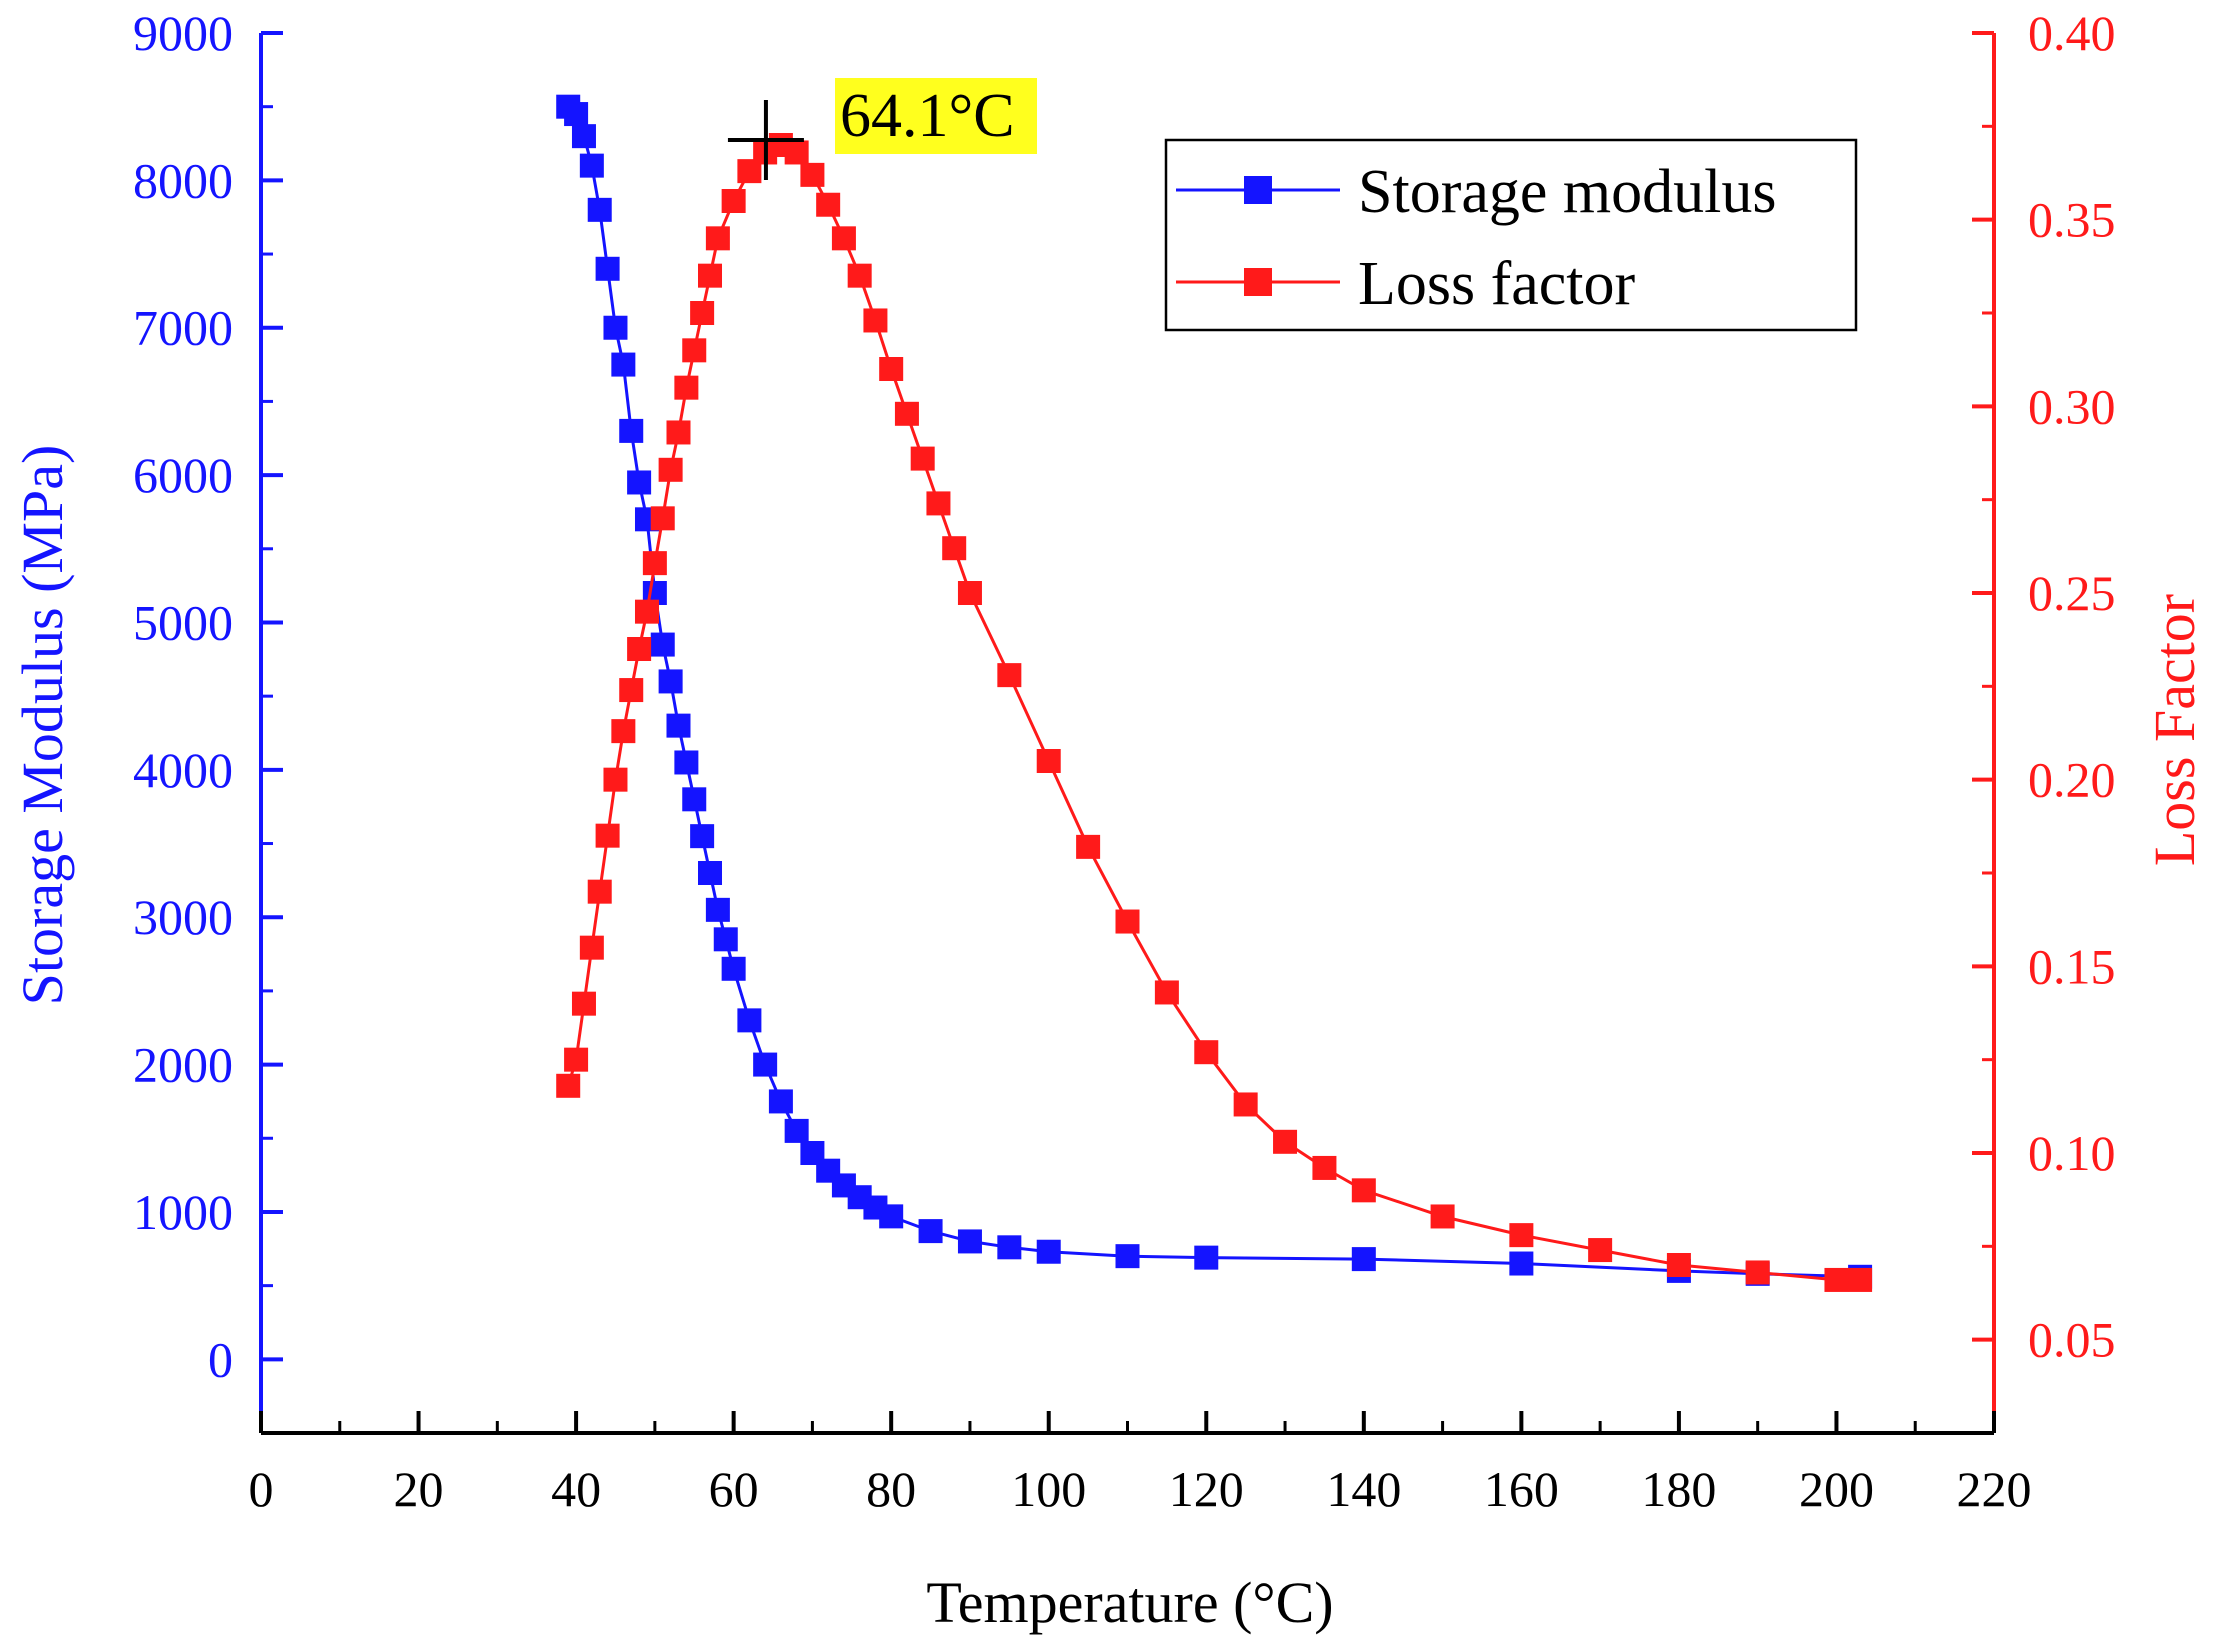 The image size is (2217, 1649). What do you see at coordinates (2072, 966) in the screenshot?
I see `right-tick-label: 0.15` at bounding box center [2072, 966].